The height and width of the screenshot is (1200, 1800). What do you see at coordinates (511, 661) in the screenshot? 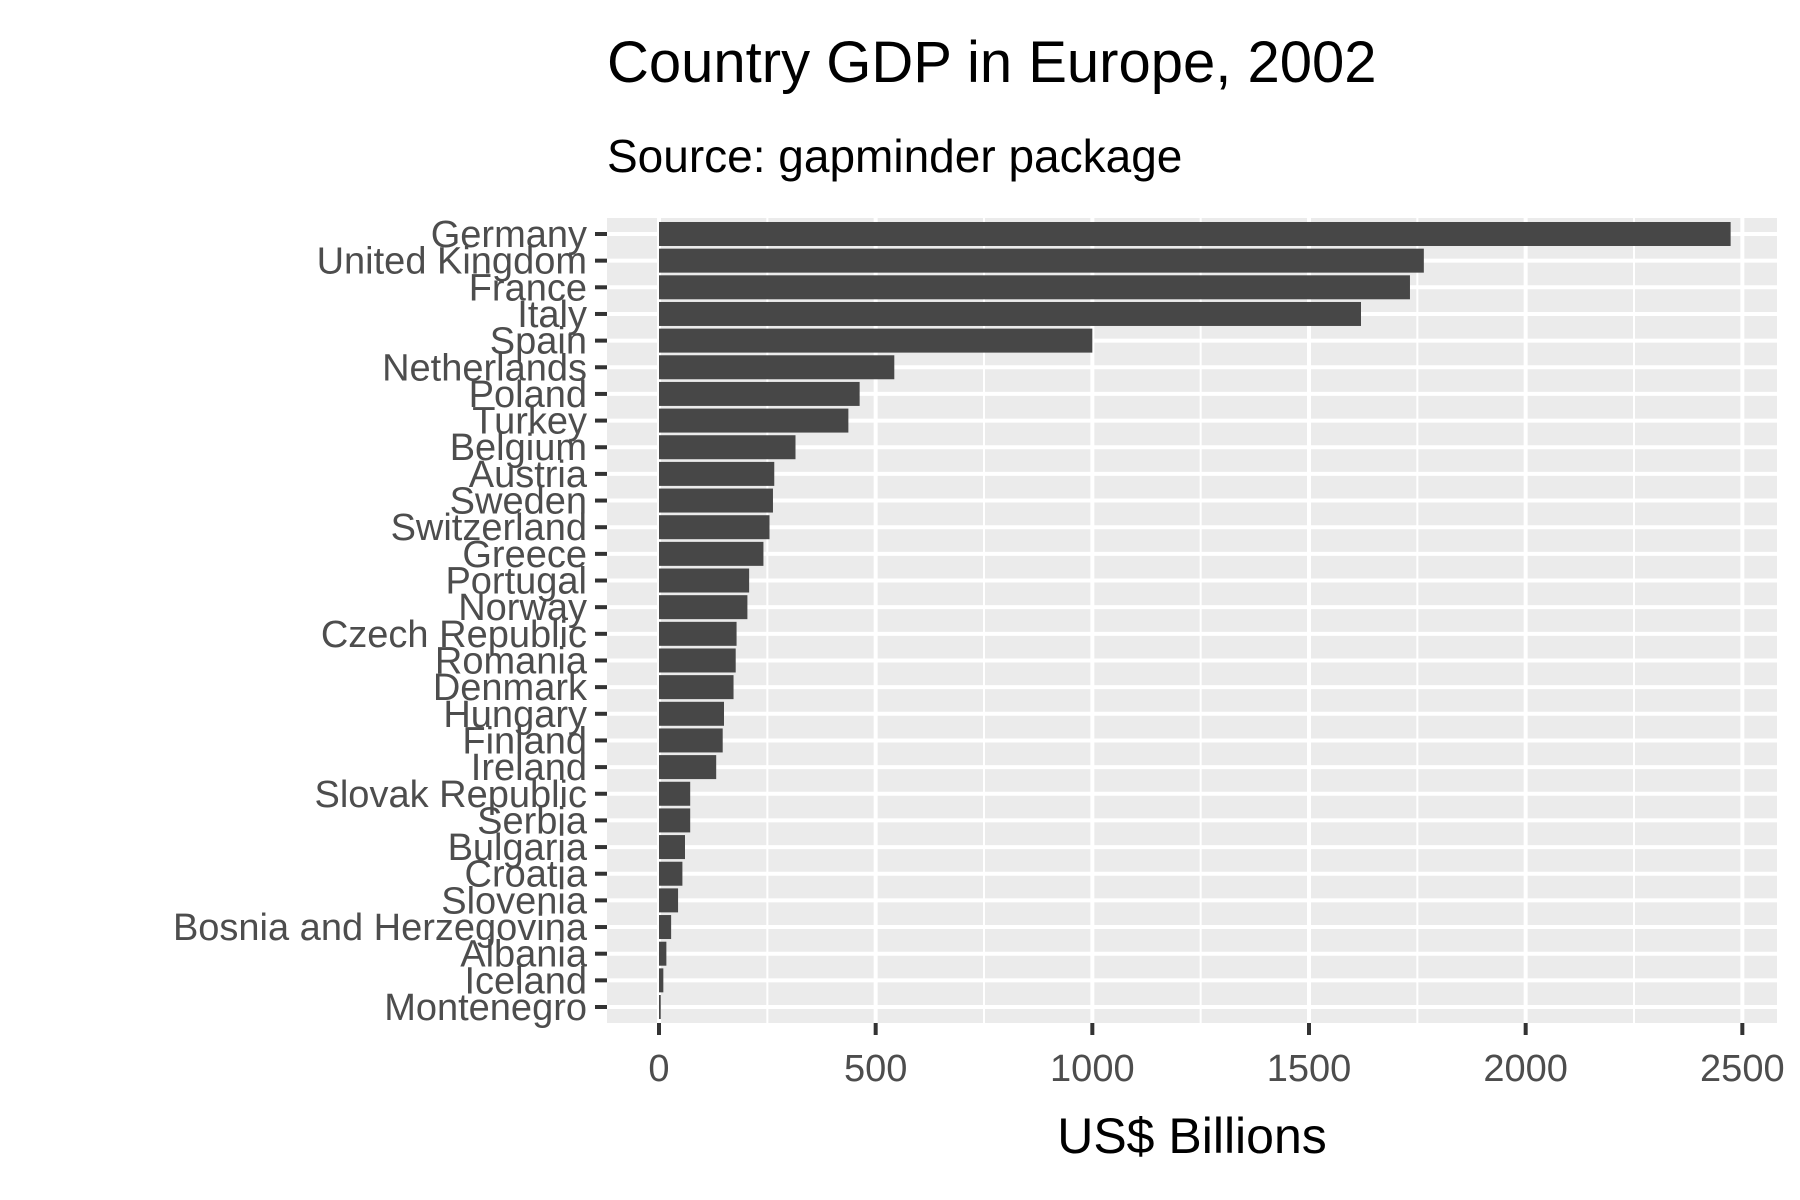
I see `y-tick-label: Romania` at bounding box center [511, 661].